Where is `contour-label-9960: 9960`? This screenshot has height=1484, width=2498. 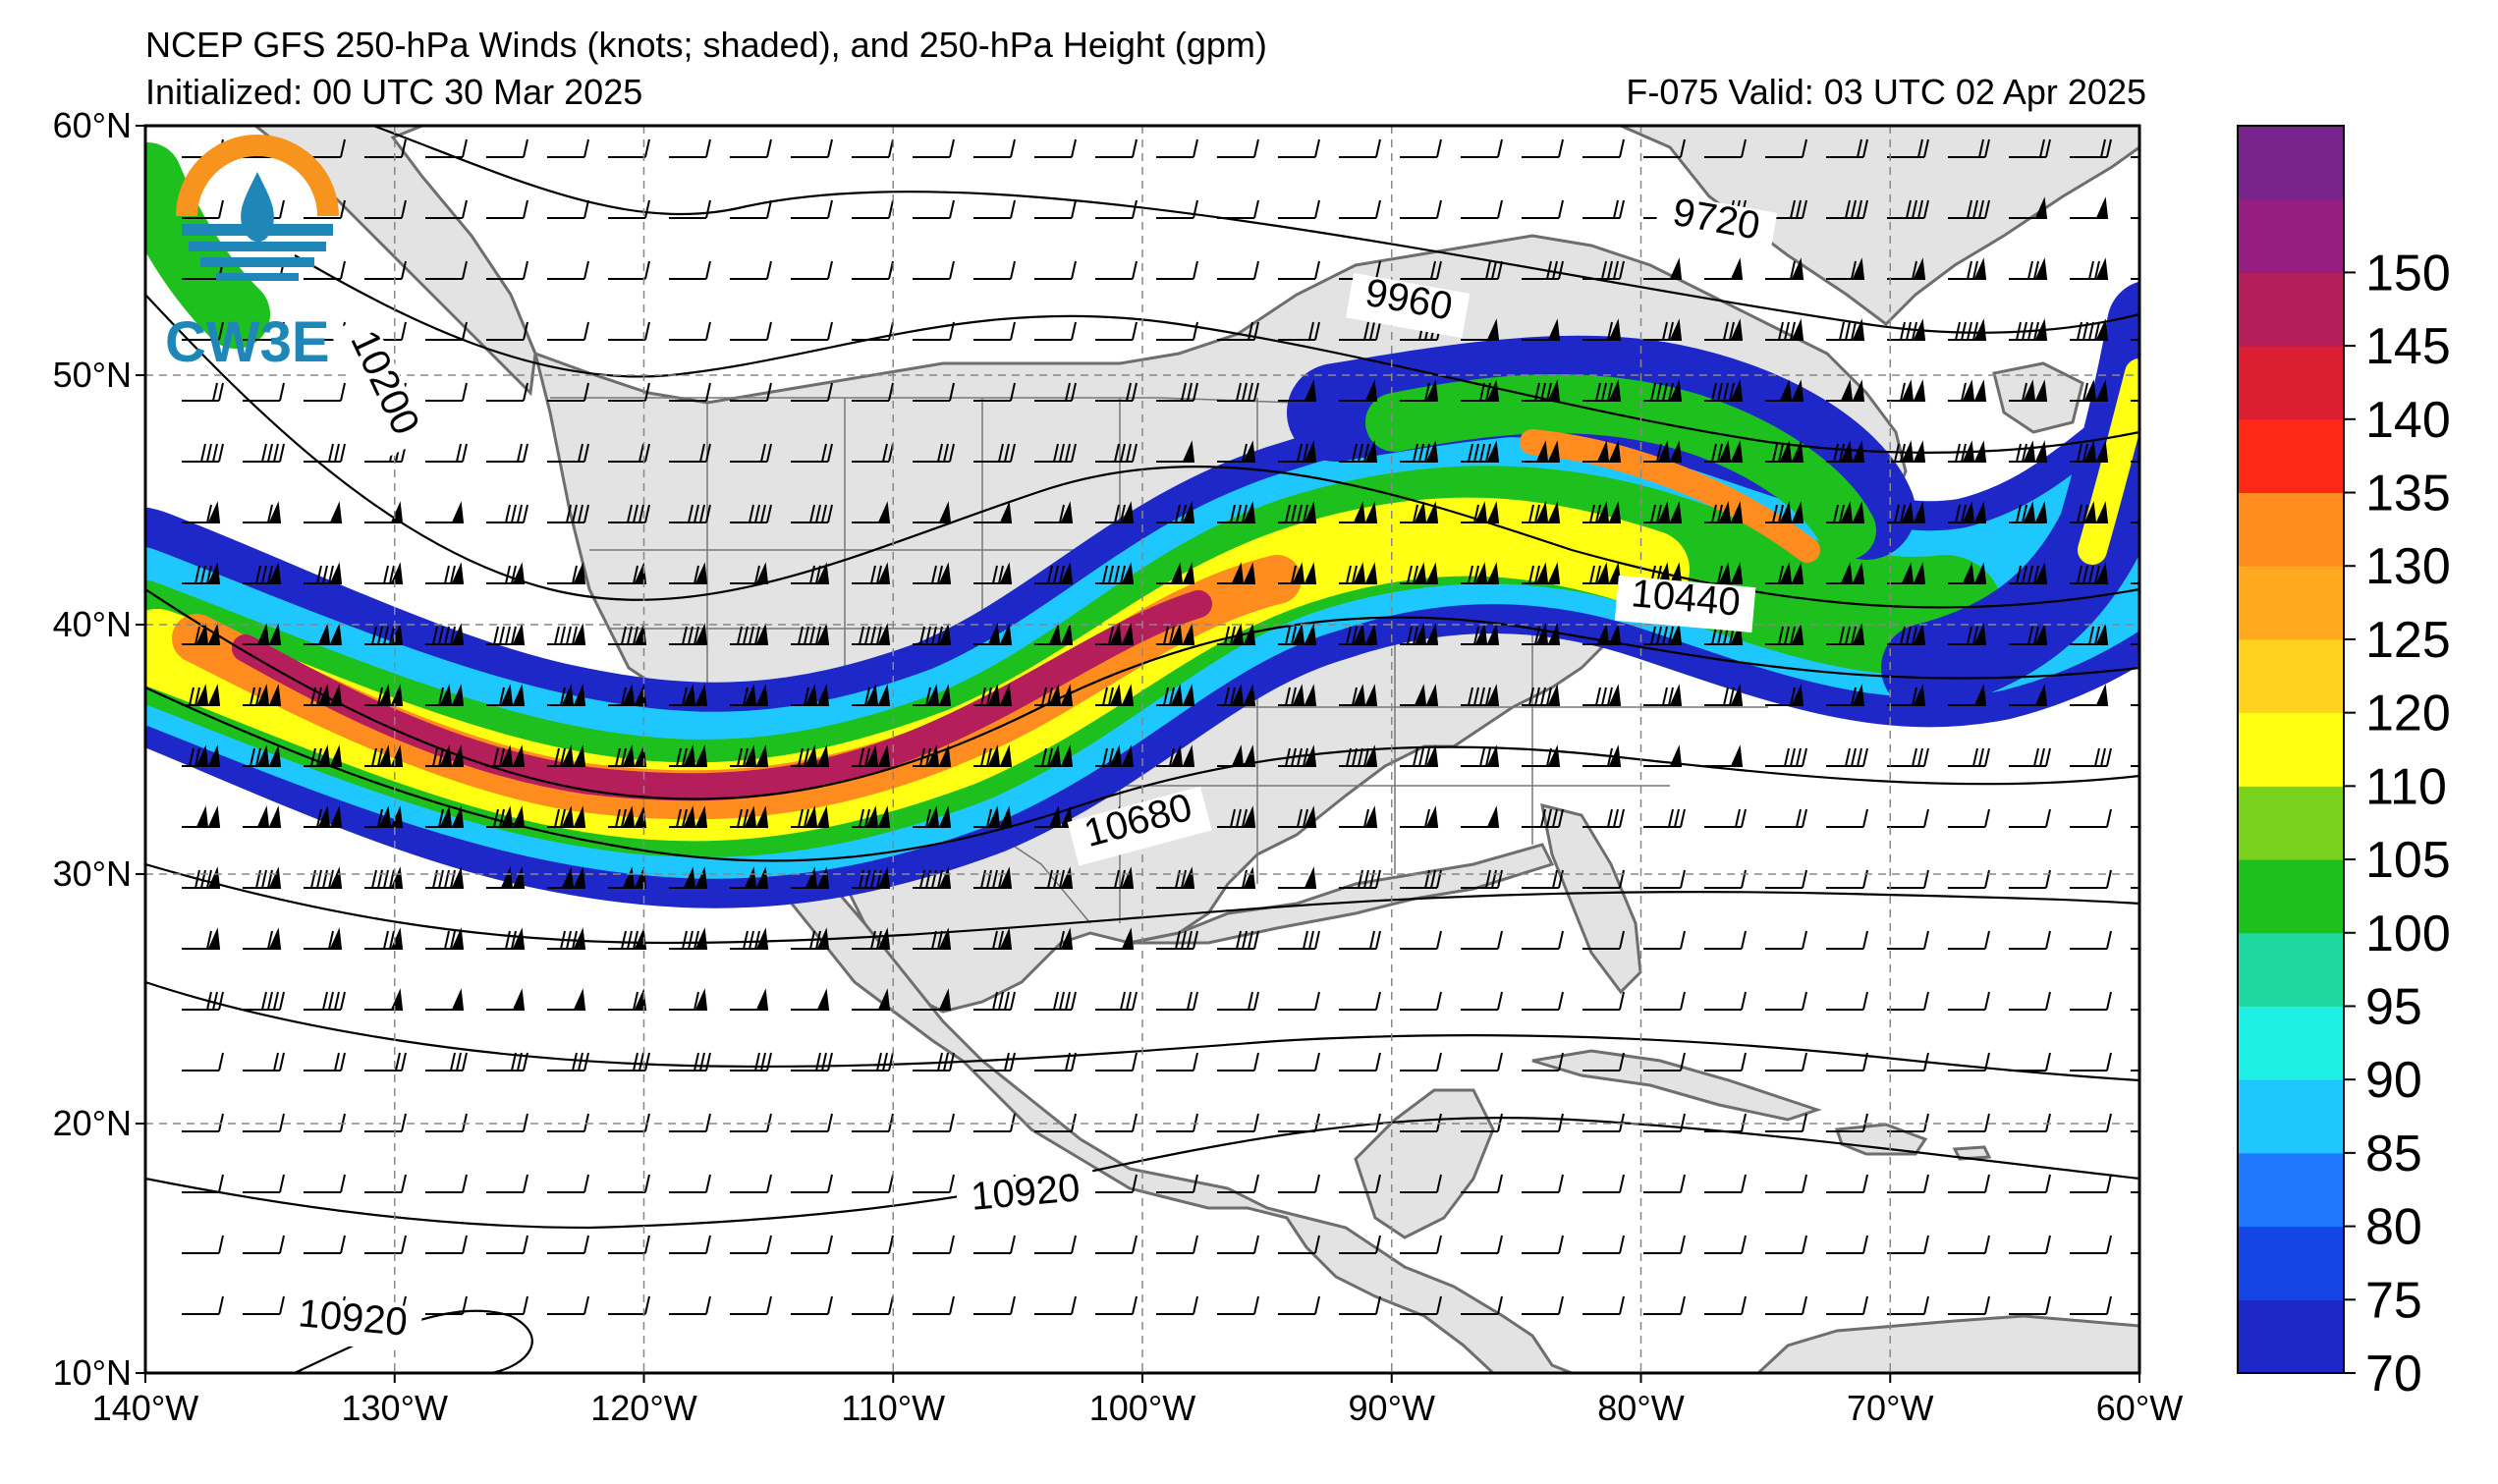
contour-label-9960: 9960 is located at coordinates (1408, 305).